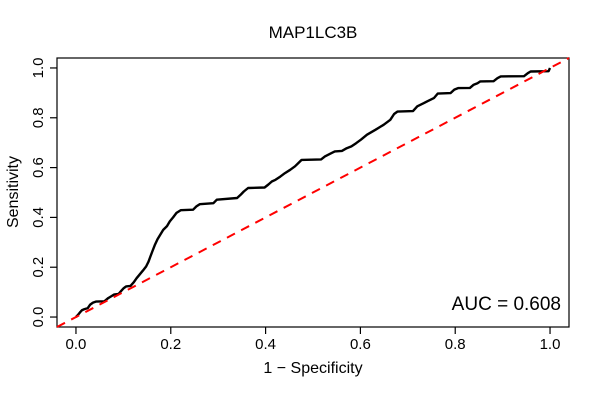 The width and height of the screenshot is (600, 400). What do you see at coordinates (550, 344) in the screenshot?
I see `x-tick-label: 1.0` at bounding box center [550, 344].